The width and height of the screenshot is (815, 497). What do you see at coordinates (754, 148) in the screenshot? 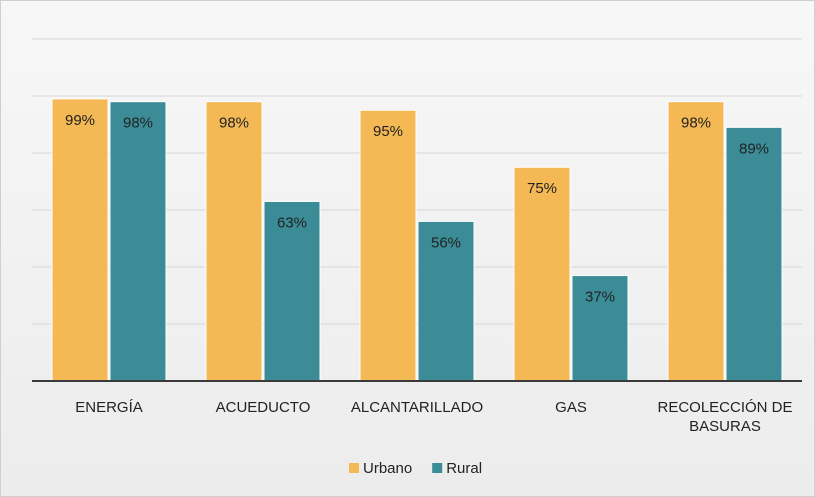
I see `data-label: 89%` at bounding box center [754, 148].